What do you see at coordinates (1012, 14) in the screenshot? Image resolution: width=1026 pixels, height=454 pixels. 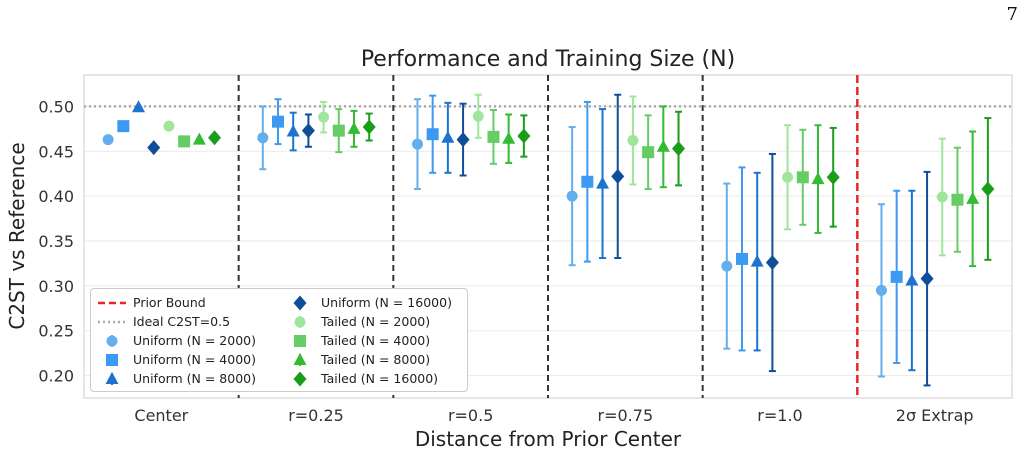 I see `page-number: 7` at bounding box center [1012, 14].